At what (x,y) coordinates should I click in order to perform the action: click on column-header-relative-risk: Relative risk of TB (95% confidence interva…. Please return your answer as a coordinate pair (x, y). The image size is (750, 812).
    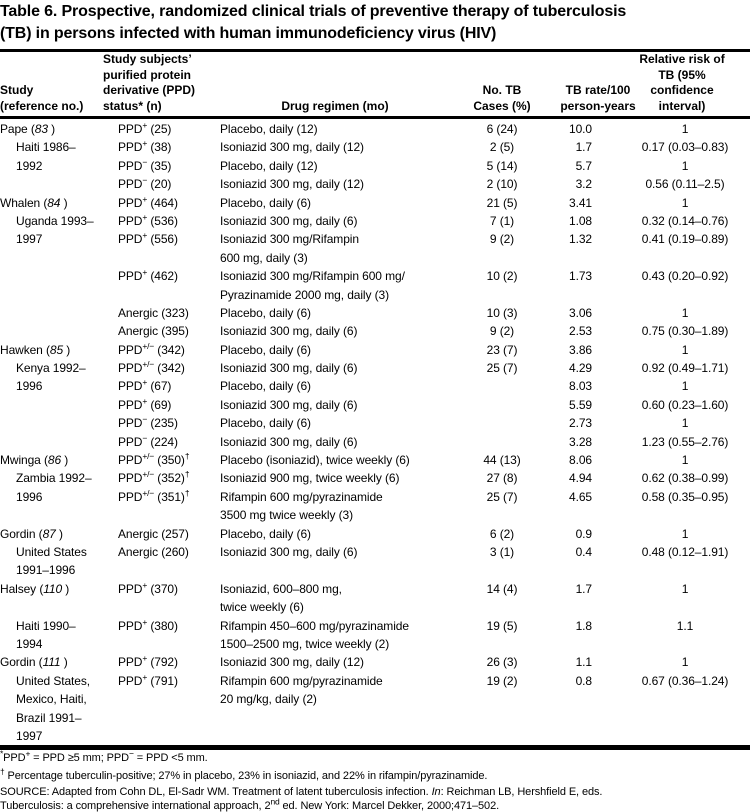
    Looking at the image, I should click on (682, 82).